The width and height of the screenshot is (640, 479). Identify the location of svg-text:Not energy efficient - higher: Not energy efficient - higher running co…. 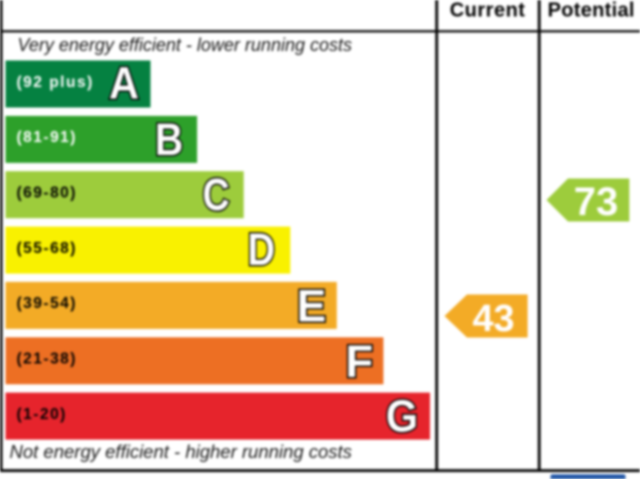
(181, 451).